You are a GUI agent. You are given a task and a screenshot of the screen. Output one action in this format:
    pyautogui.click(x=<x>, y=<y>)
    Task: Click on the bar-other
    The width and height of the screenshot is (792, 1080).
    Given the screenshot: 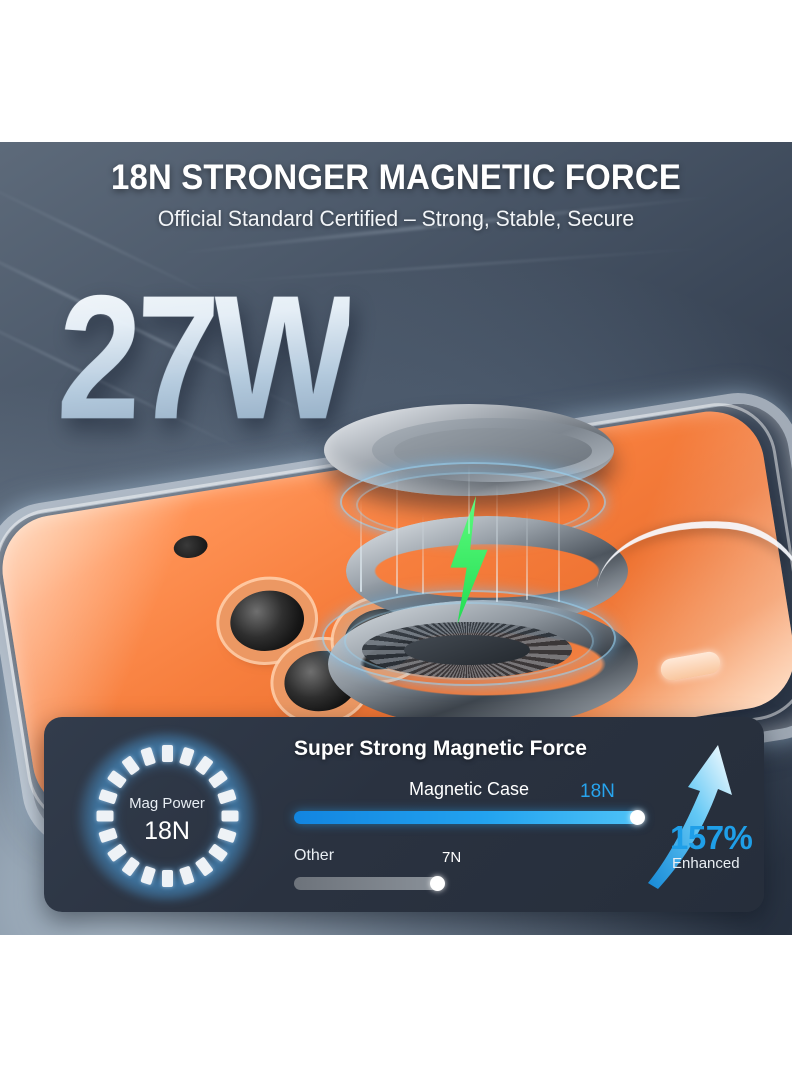 What is the action you would take?
    pyautogui.click(x=369, y=883)
    